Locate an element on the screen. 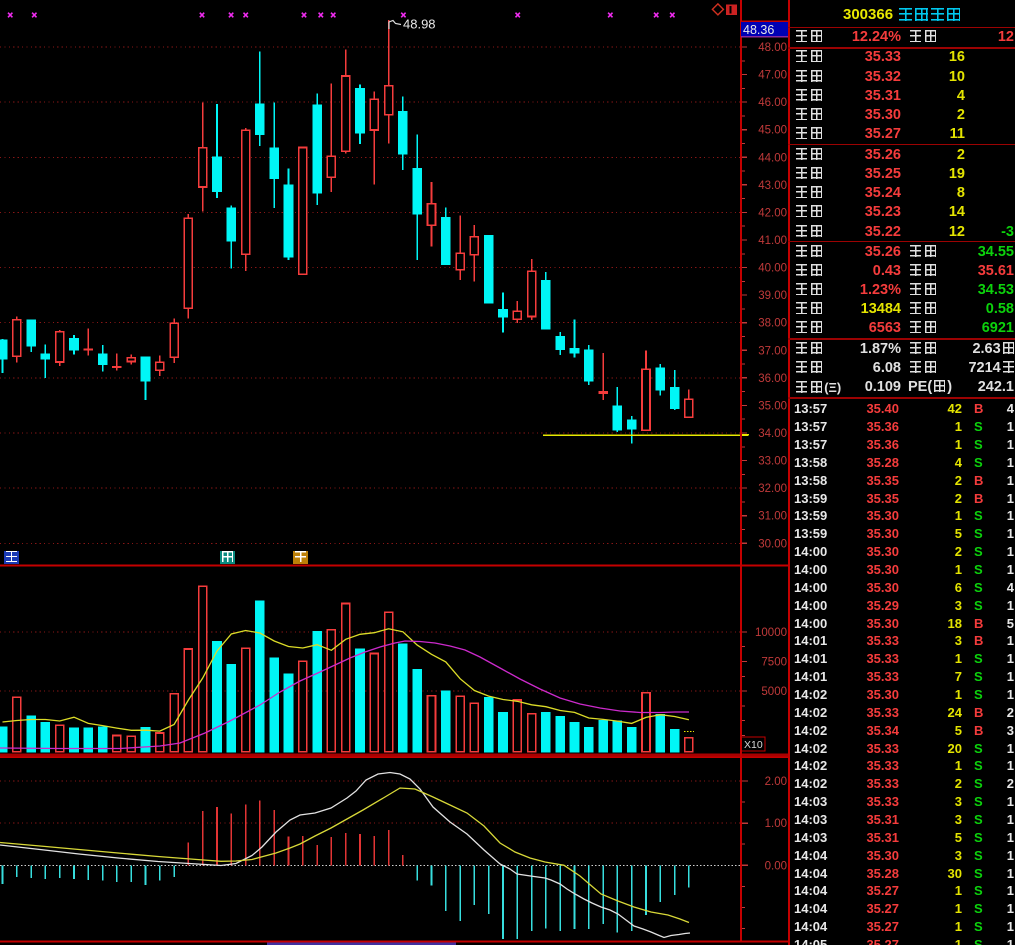  svg-text: 1.00 is located at coordinates (776, 824).